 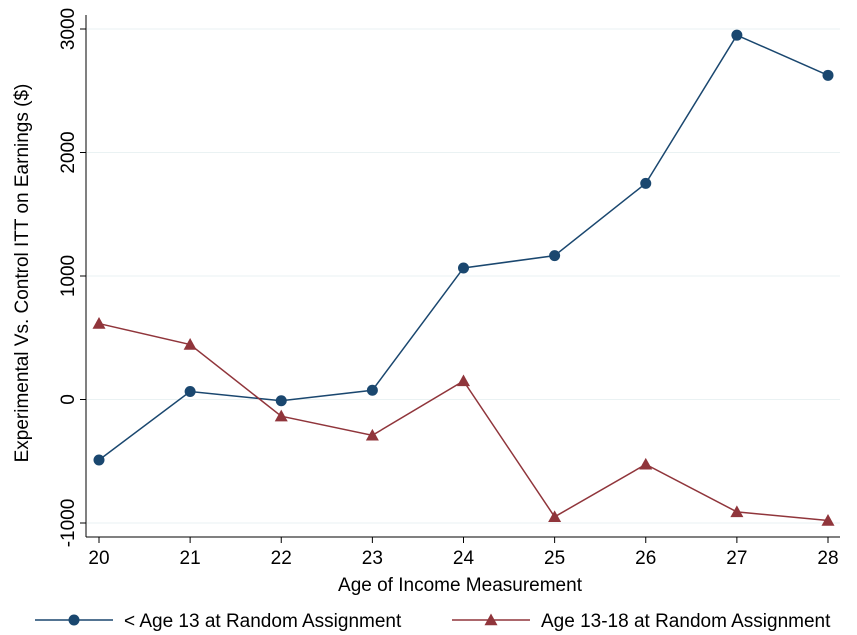 I want to click on x-tick-label: 23, so click(x=372, y=558).